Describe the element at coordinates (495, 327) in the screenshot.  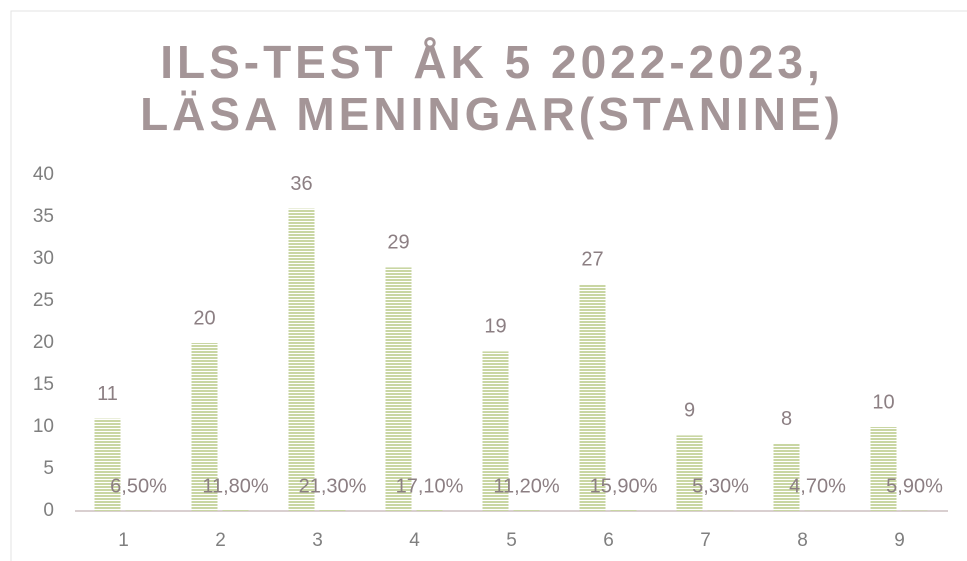
I see `data-label: 19` at that location.